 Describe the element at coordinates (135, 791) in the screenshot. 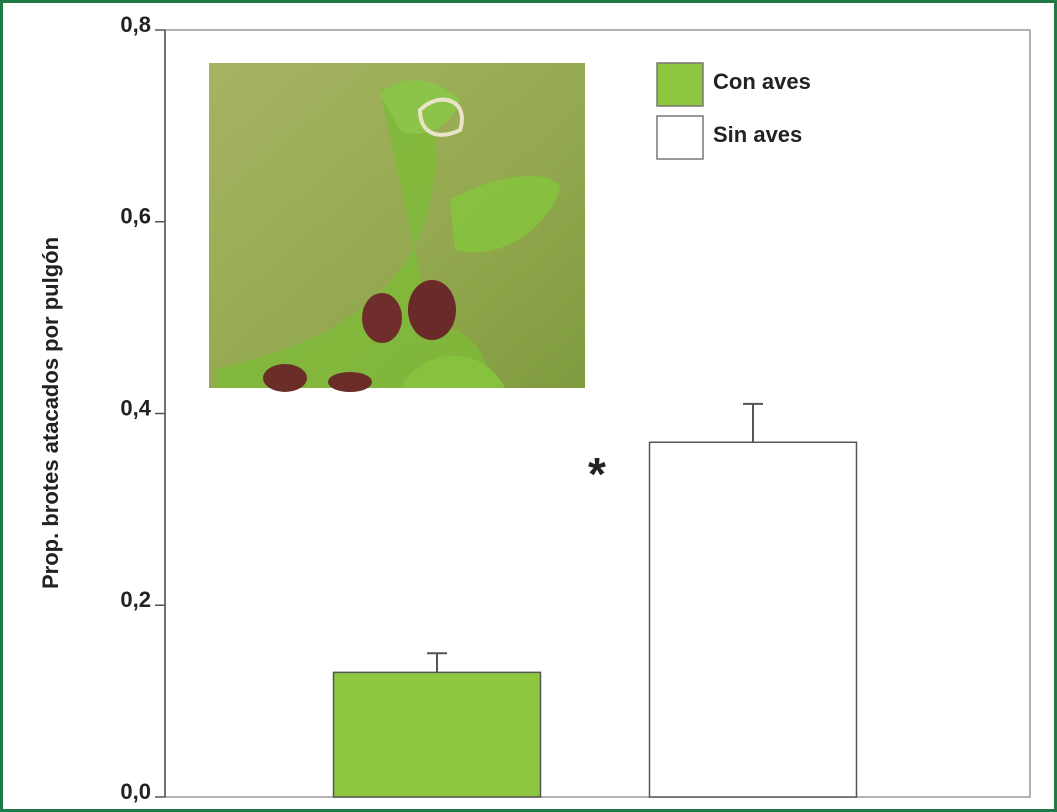

I see `y-tick-label: 0,0` at that location.